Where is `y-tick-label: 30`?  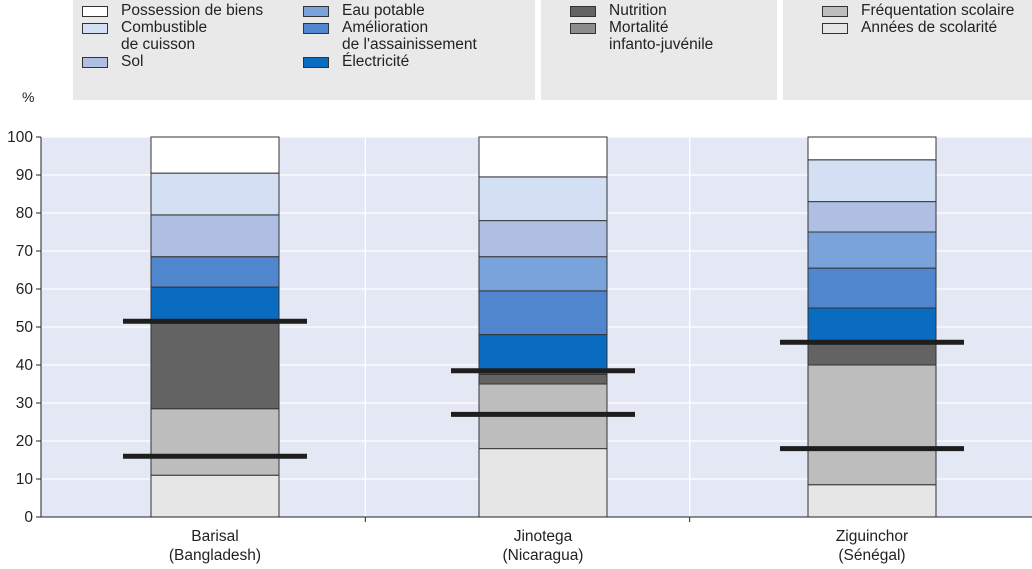
y-tick-label: 30 is located at coordinates (25, 403).